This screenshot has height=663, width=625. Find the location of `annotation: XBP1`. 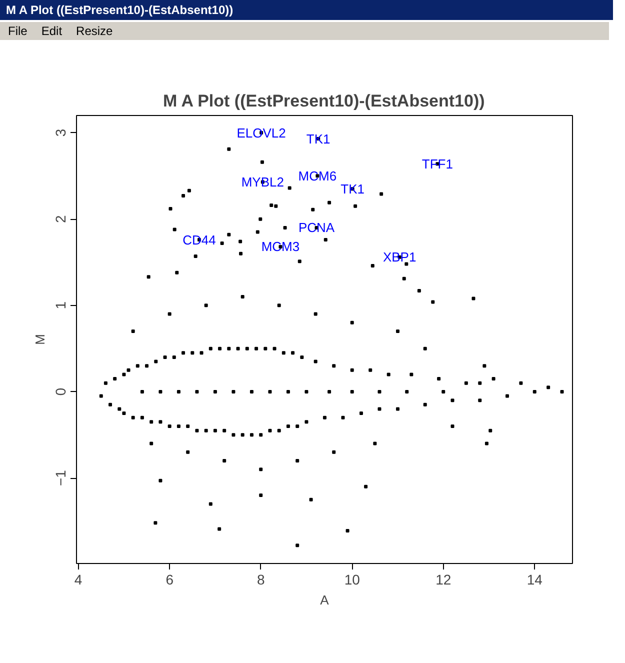

annotation: XBP1 is located at coordinates (399, 257).